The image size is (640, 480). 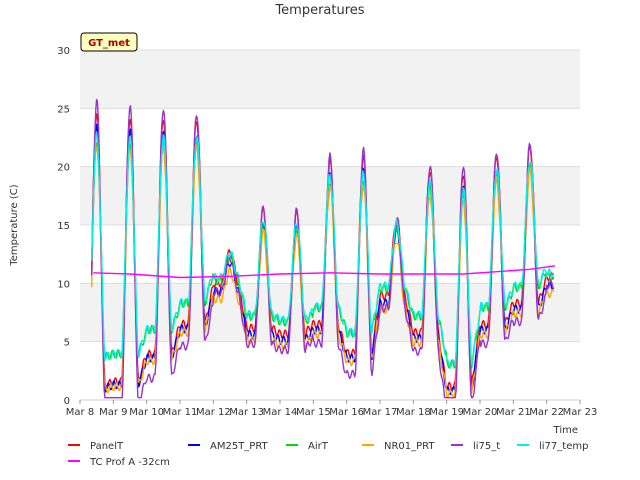 I want to click on x-tick-label: Mar 12, so click(x=213, y=412).